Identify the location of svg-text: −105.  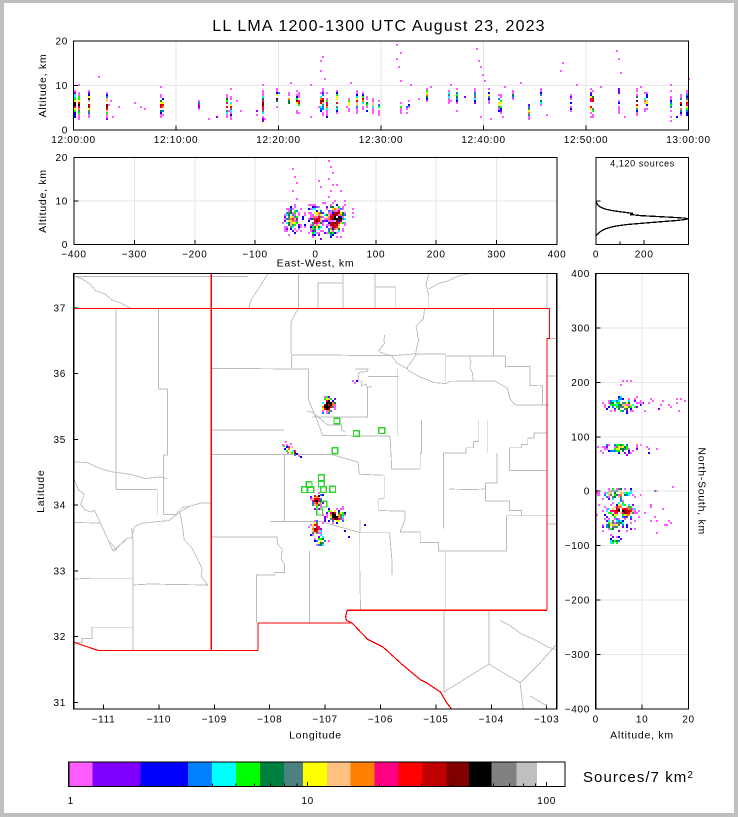
(435, 720).